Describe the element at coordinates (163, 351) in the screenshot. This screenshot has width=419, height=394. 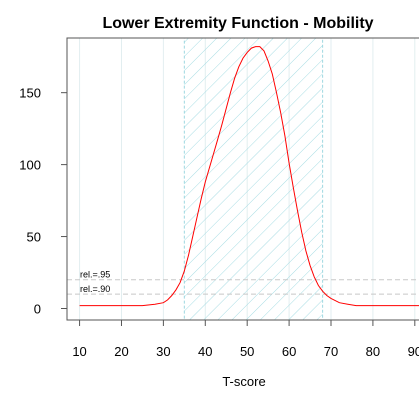
I see `x-tick-label: 30` at that location.